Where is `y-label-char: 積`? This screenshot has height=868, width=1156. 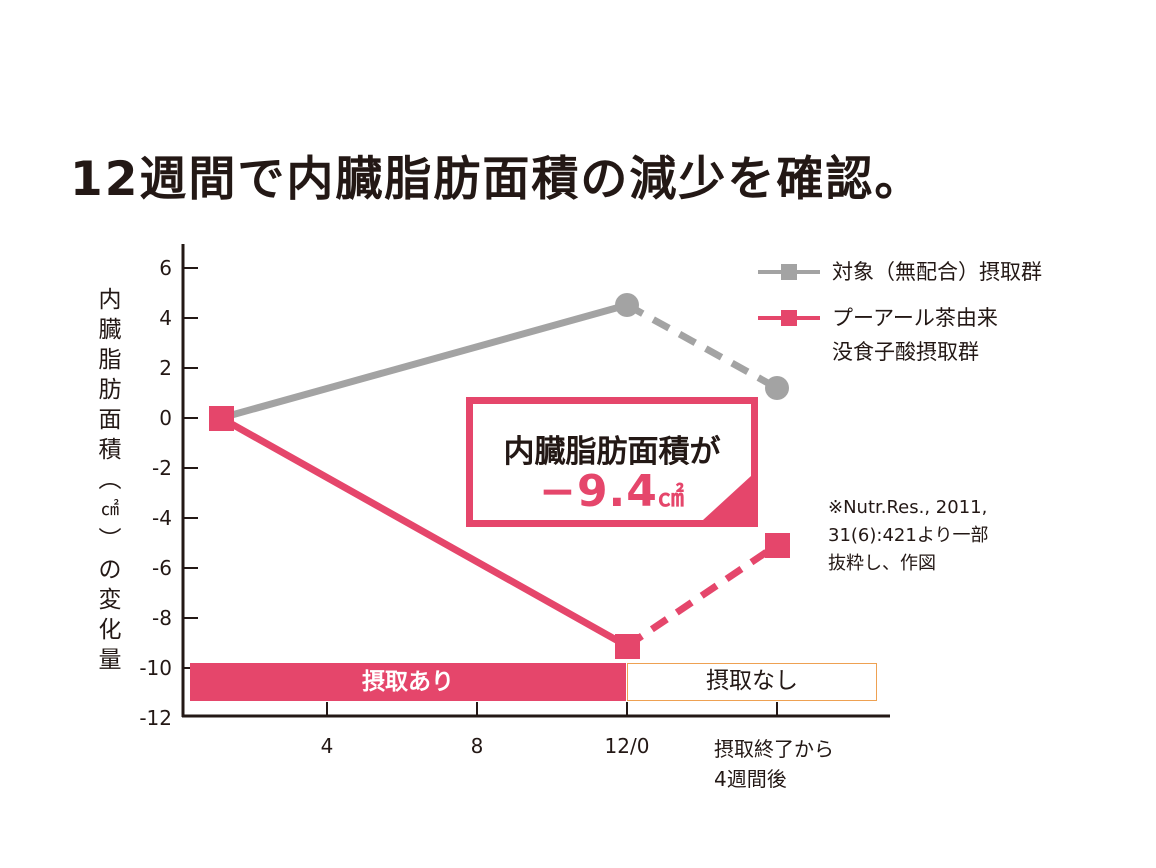 y-label-char: 積 is located at coordinates (110, 450).